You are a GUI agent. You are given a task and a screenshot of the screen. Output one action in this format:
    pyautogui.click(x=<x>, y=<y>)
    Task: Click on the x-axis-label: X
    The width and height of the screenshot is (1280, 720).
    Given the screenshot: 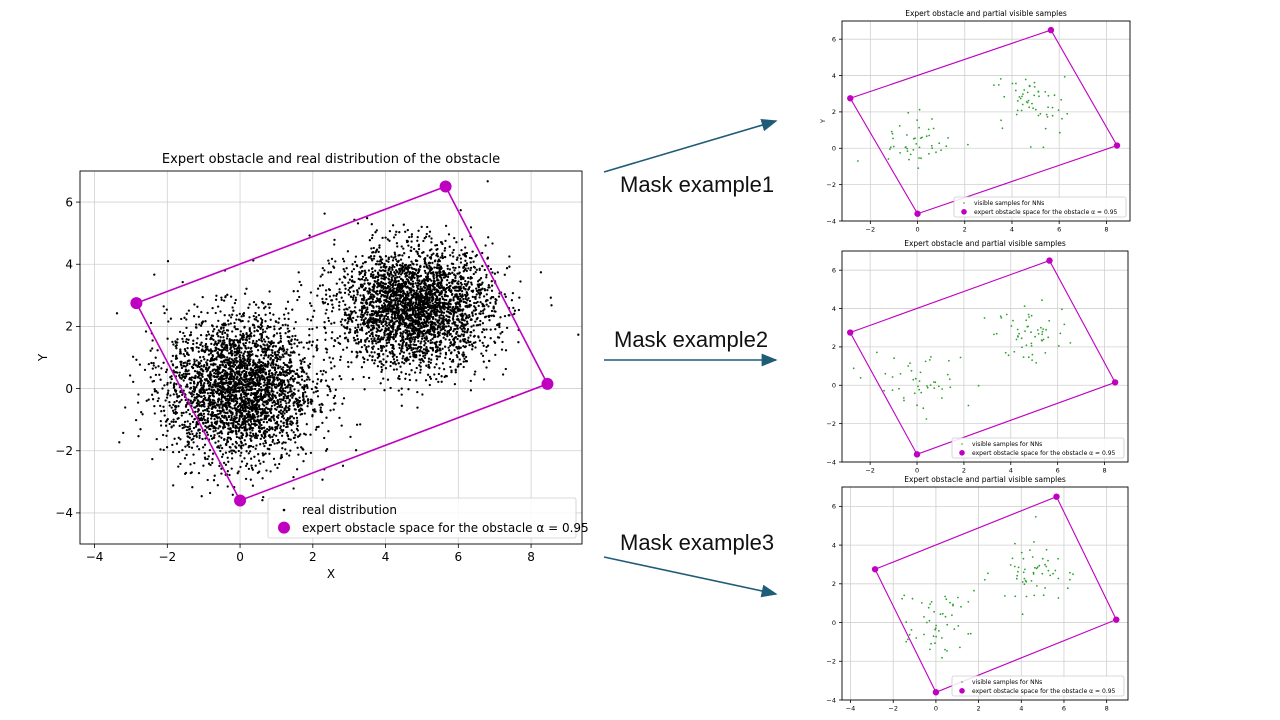 What is the action you would take?
    pyautogui.click(x=331, y=574)
    